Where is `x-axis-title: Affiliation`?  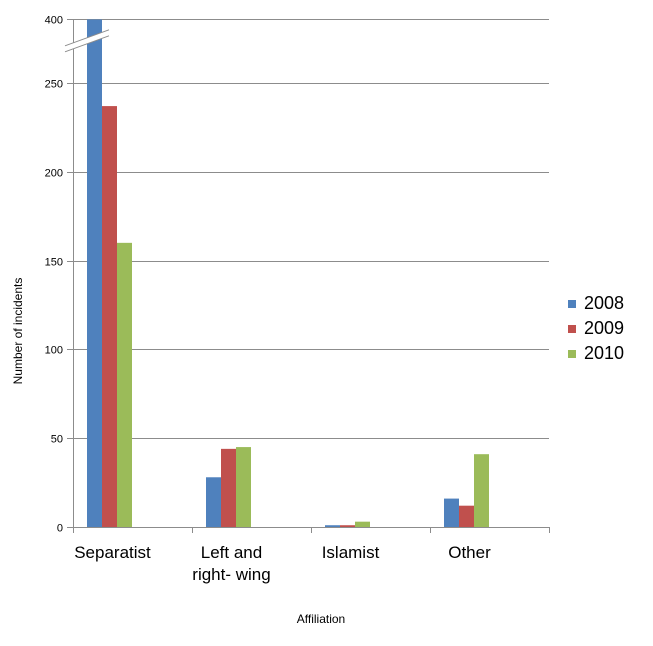
x-axis-title: Affiliation is located at coordinates (321, 619).